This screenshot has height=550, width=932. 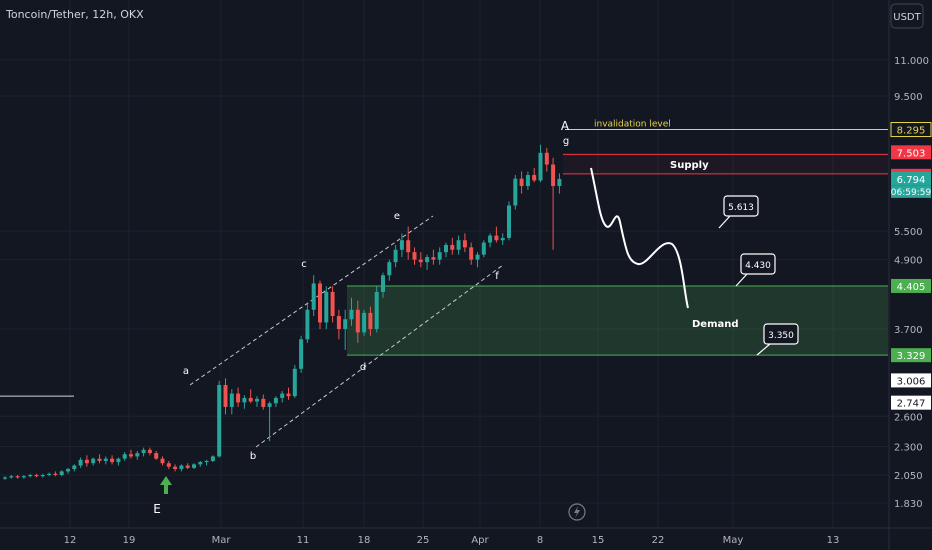 I want to click on target-label: 4.430, so click(x=758, y=266).